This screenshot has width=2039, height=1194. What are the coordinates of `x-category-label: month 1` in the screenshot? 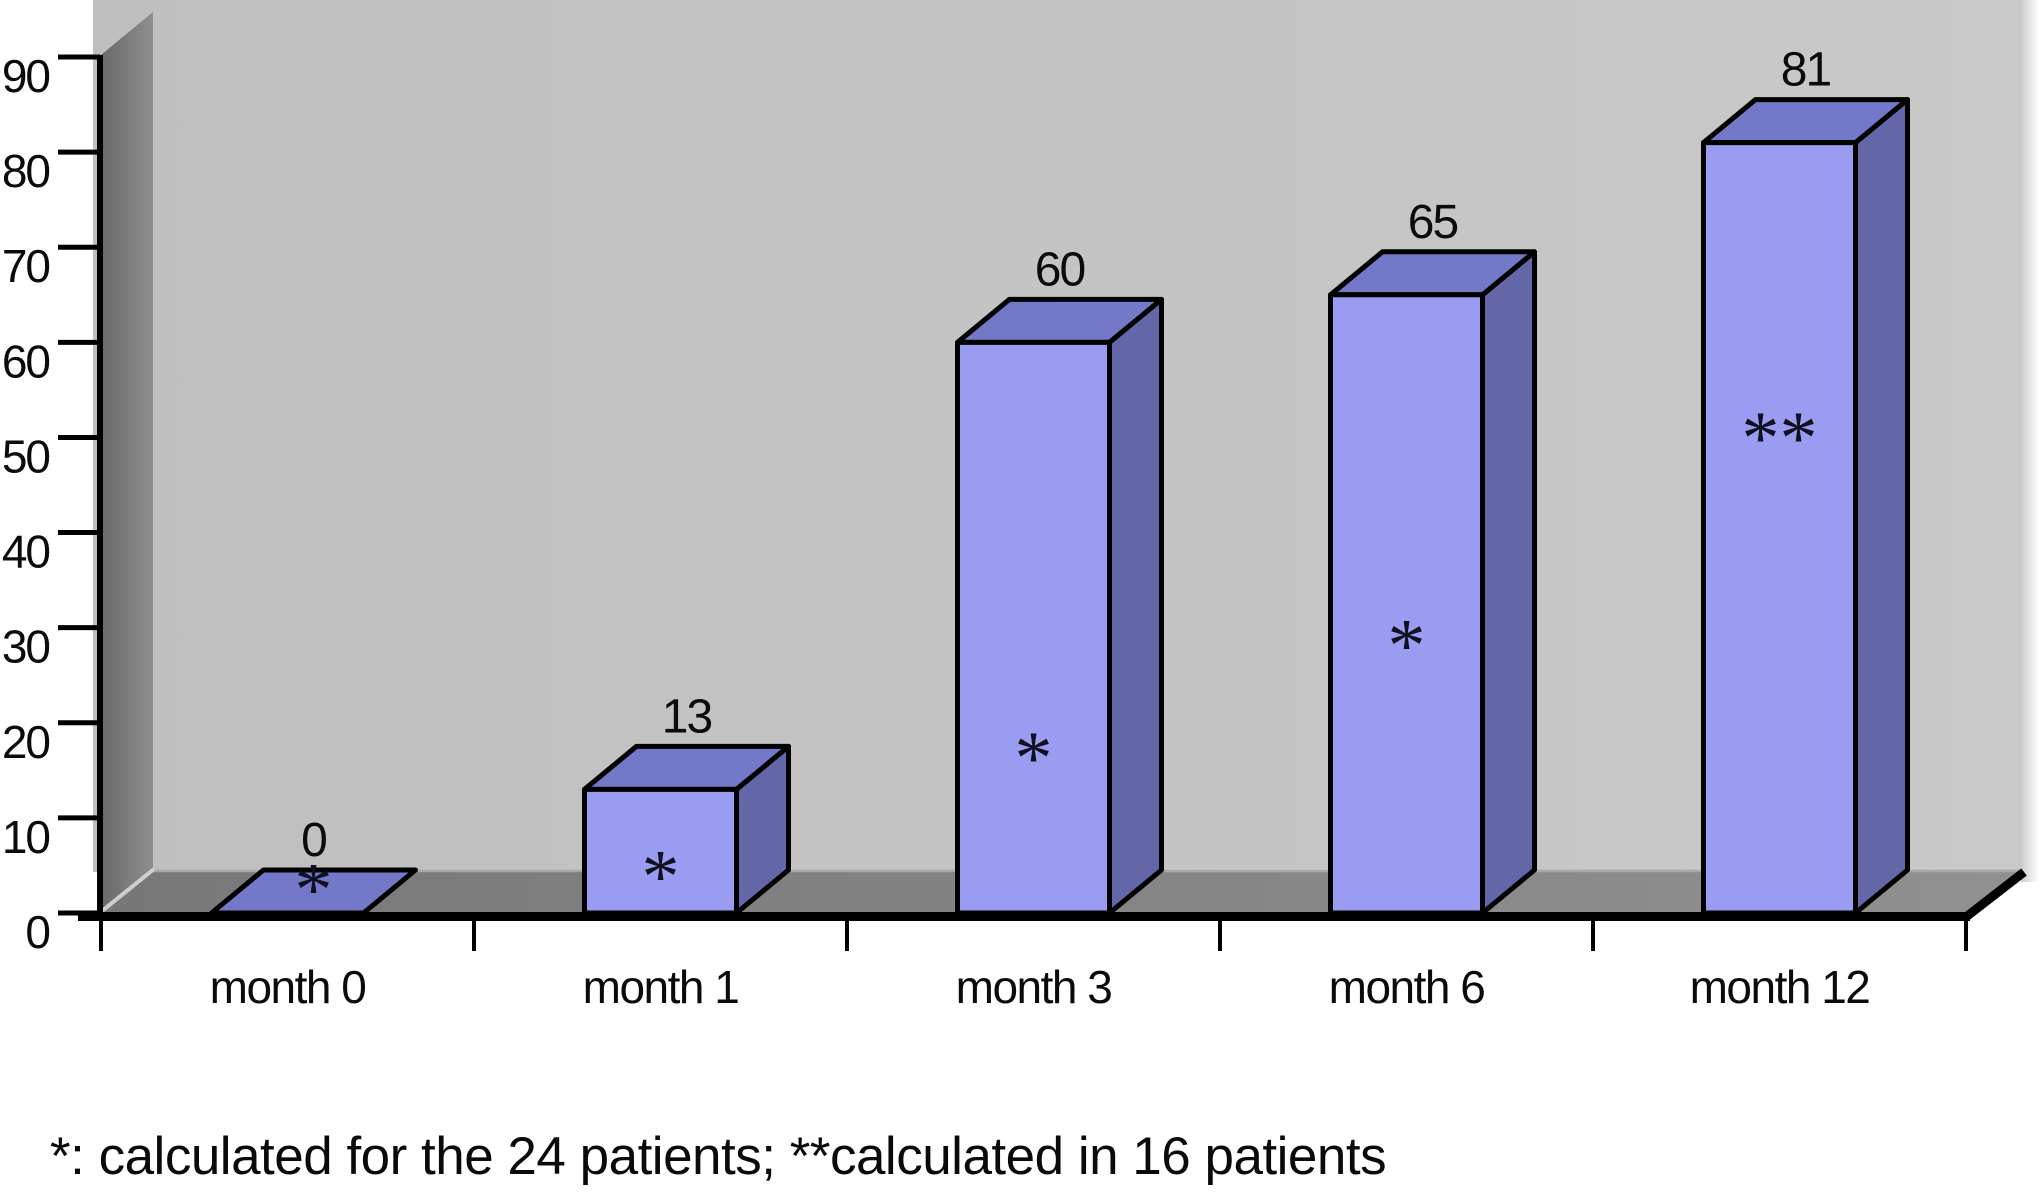 It's located at (661, 987).